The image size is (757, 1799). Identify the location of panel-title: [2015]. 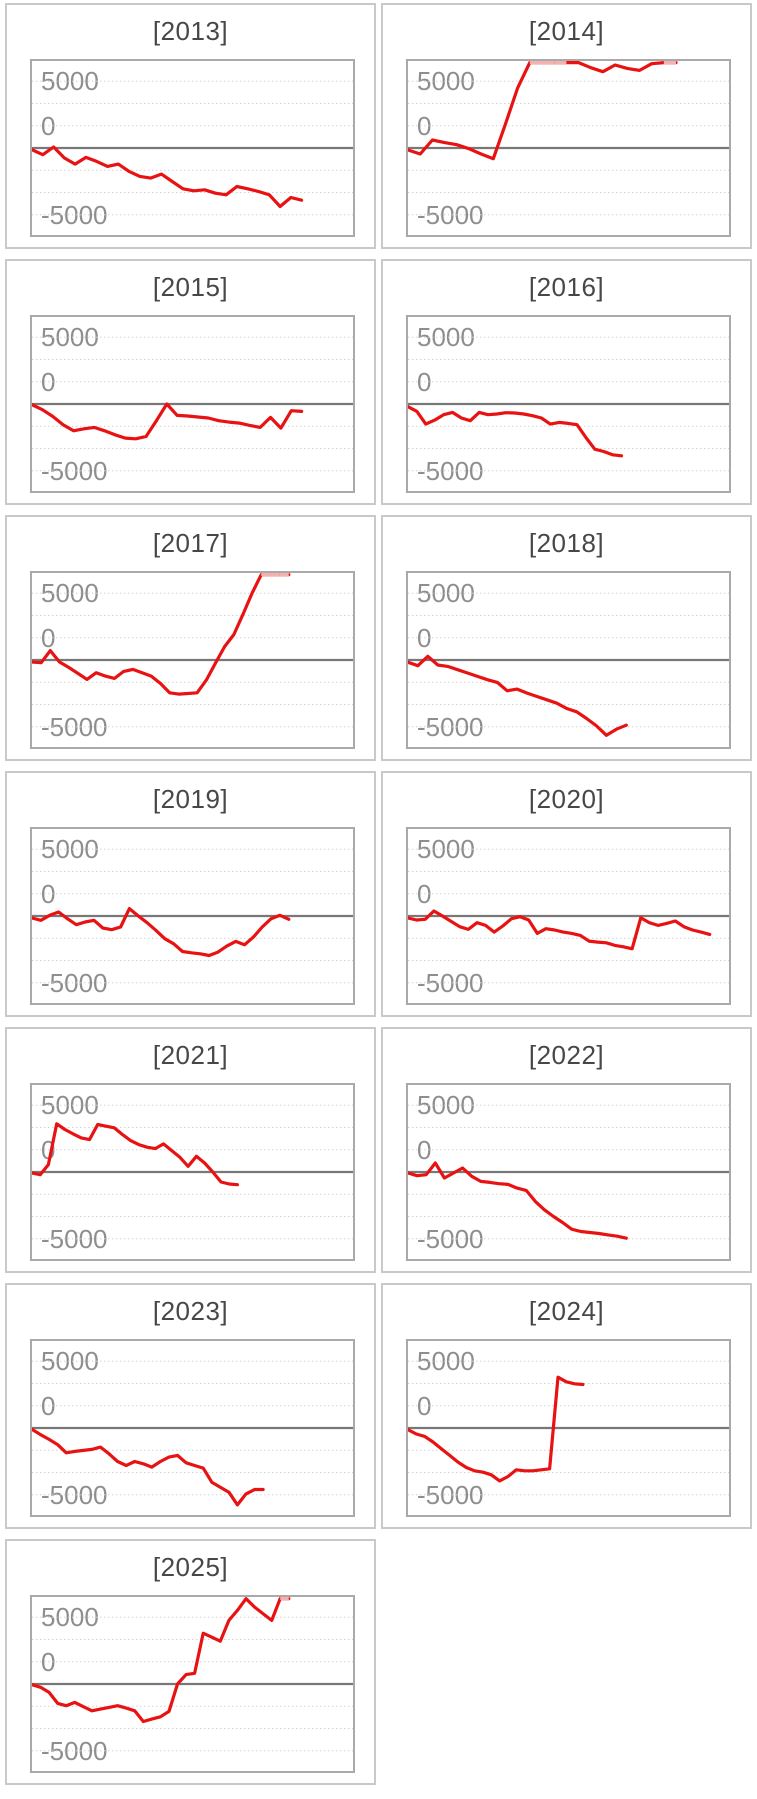
(190, 287).